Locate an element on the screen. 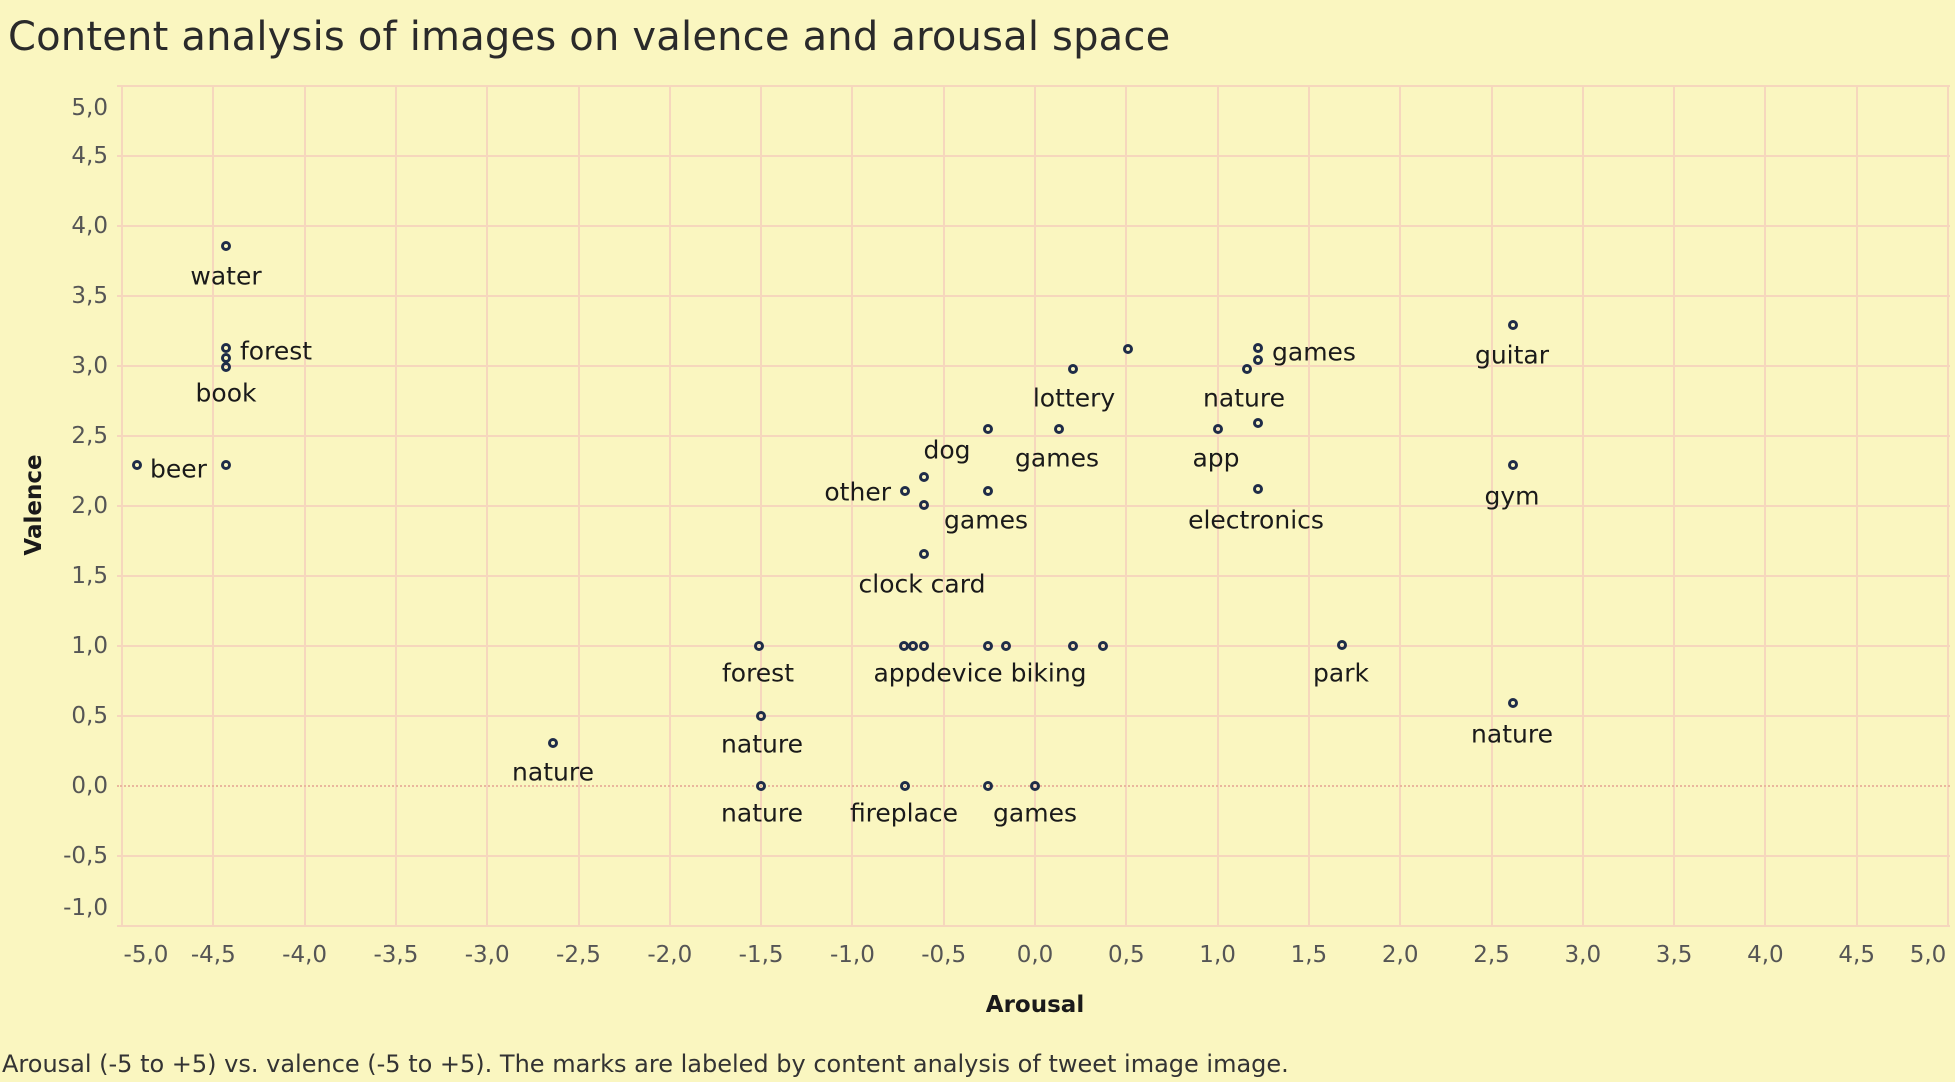 The width and height of the screenshot is (1955, 1082). y-tick-label: 0,0 is located at coordinates (89, 786).